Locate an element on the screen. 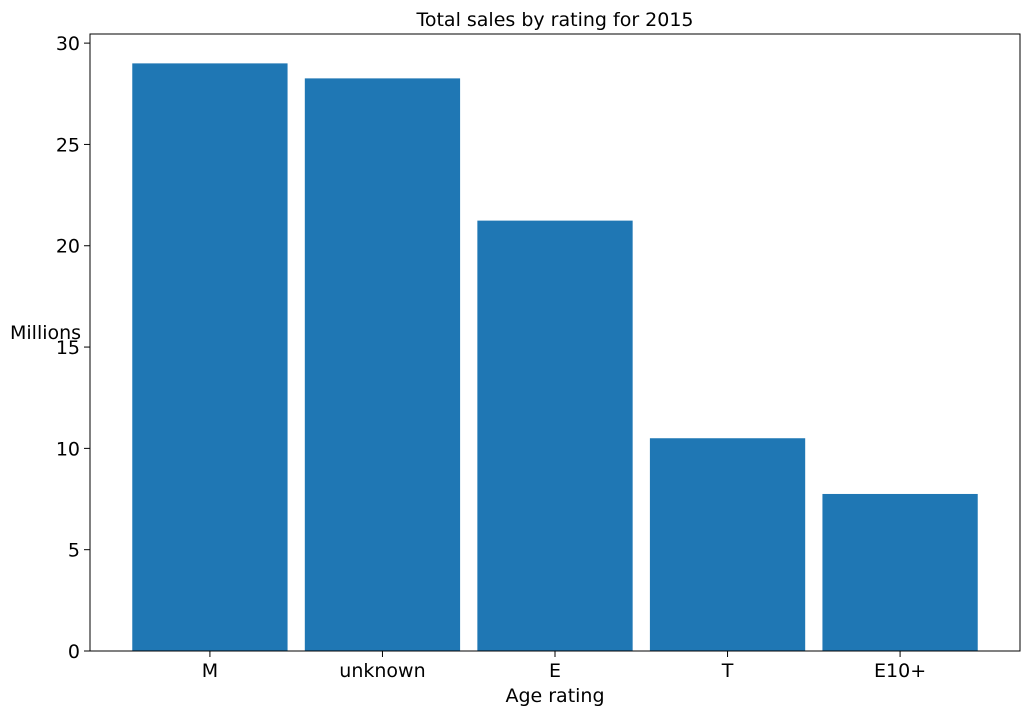  x-tick-label: E is located at coordinates (555, 671).